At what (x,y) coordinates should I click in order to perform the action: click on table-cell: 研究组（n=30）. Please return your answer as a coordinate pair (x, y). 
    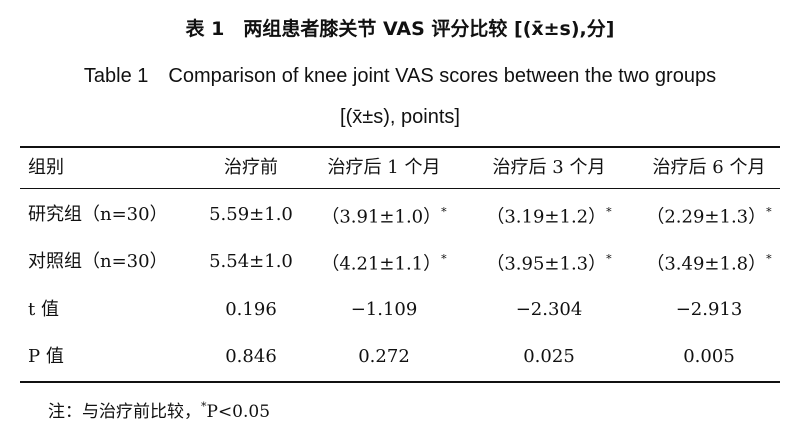
    Looking at the image, I should click on (98, 215).